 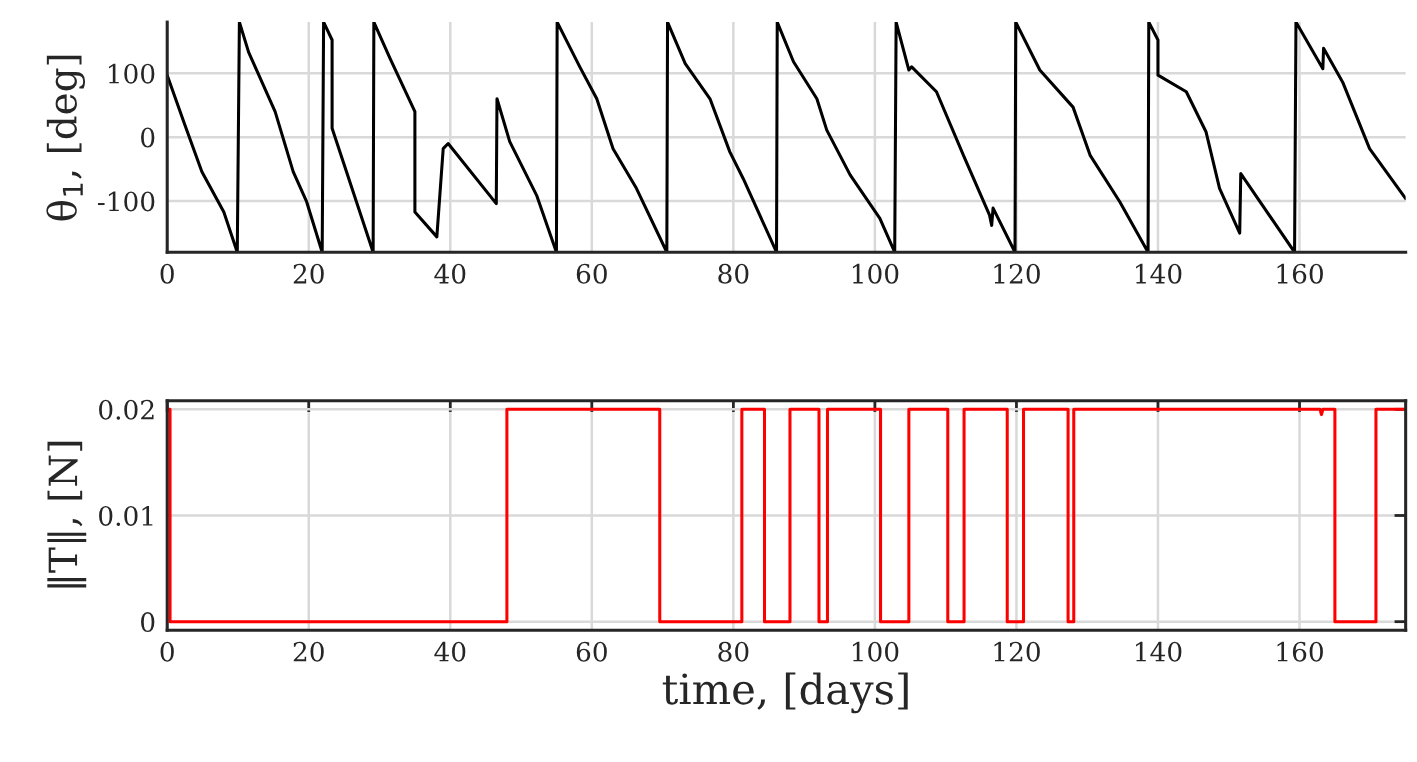 What do you see at coordinates (126, 409) in the screenshot?
I see `y-tick-label: 0.02` at bounding box center [126, 409].